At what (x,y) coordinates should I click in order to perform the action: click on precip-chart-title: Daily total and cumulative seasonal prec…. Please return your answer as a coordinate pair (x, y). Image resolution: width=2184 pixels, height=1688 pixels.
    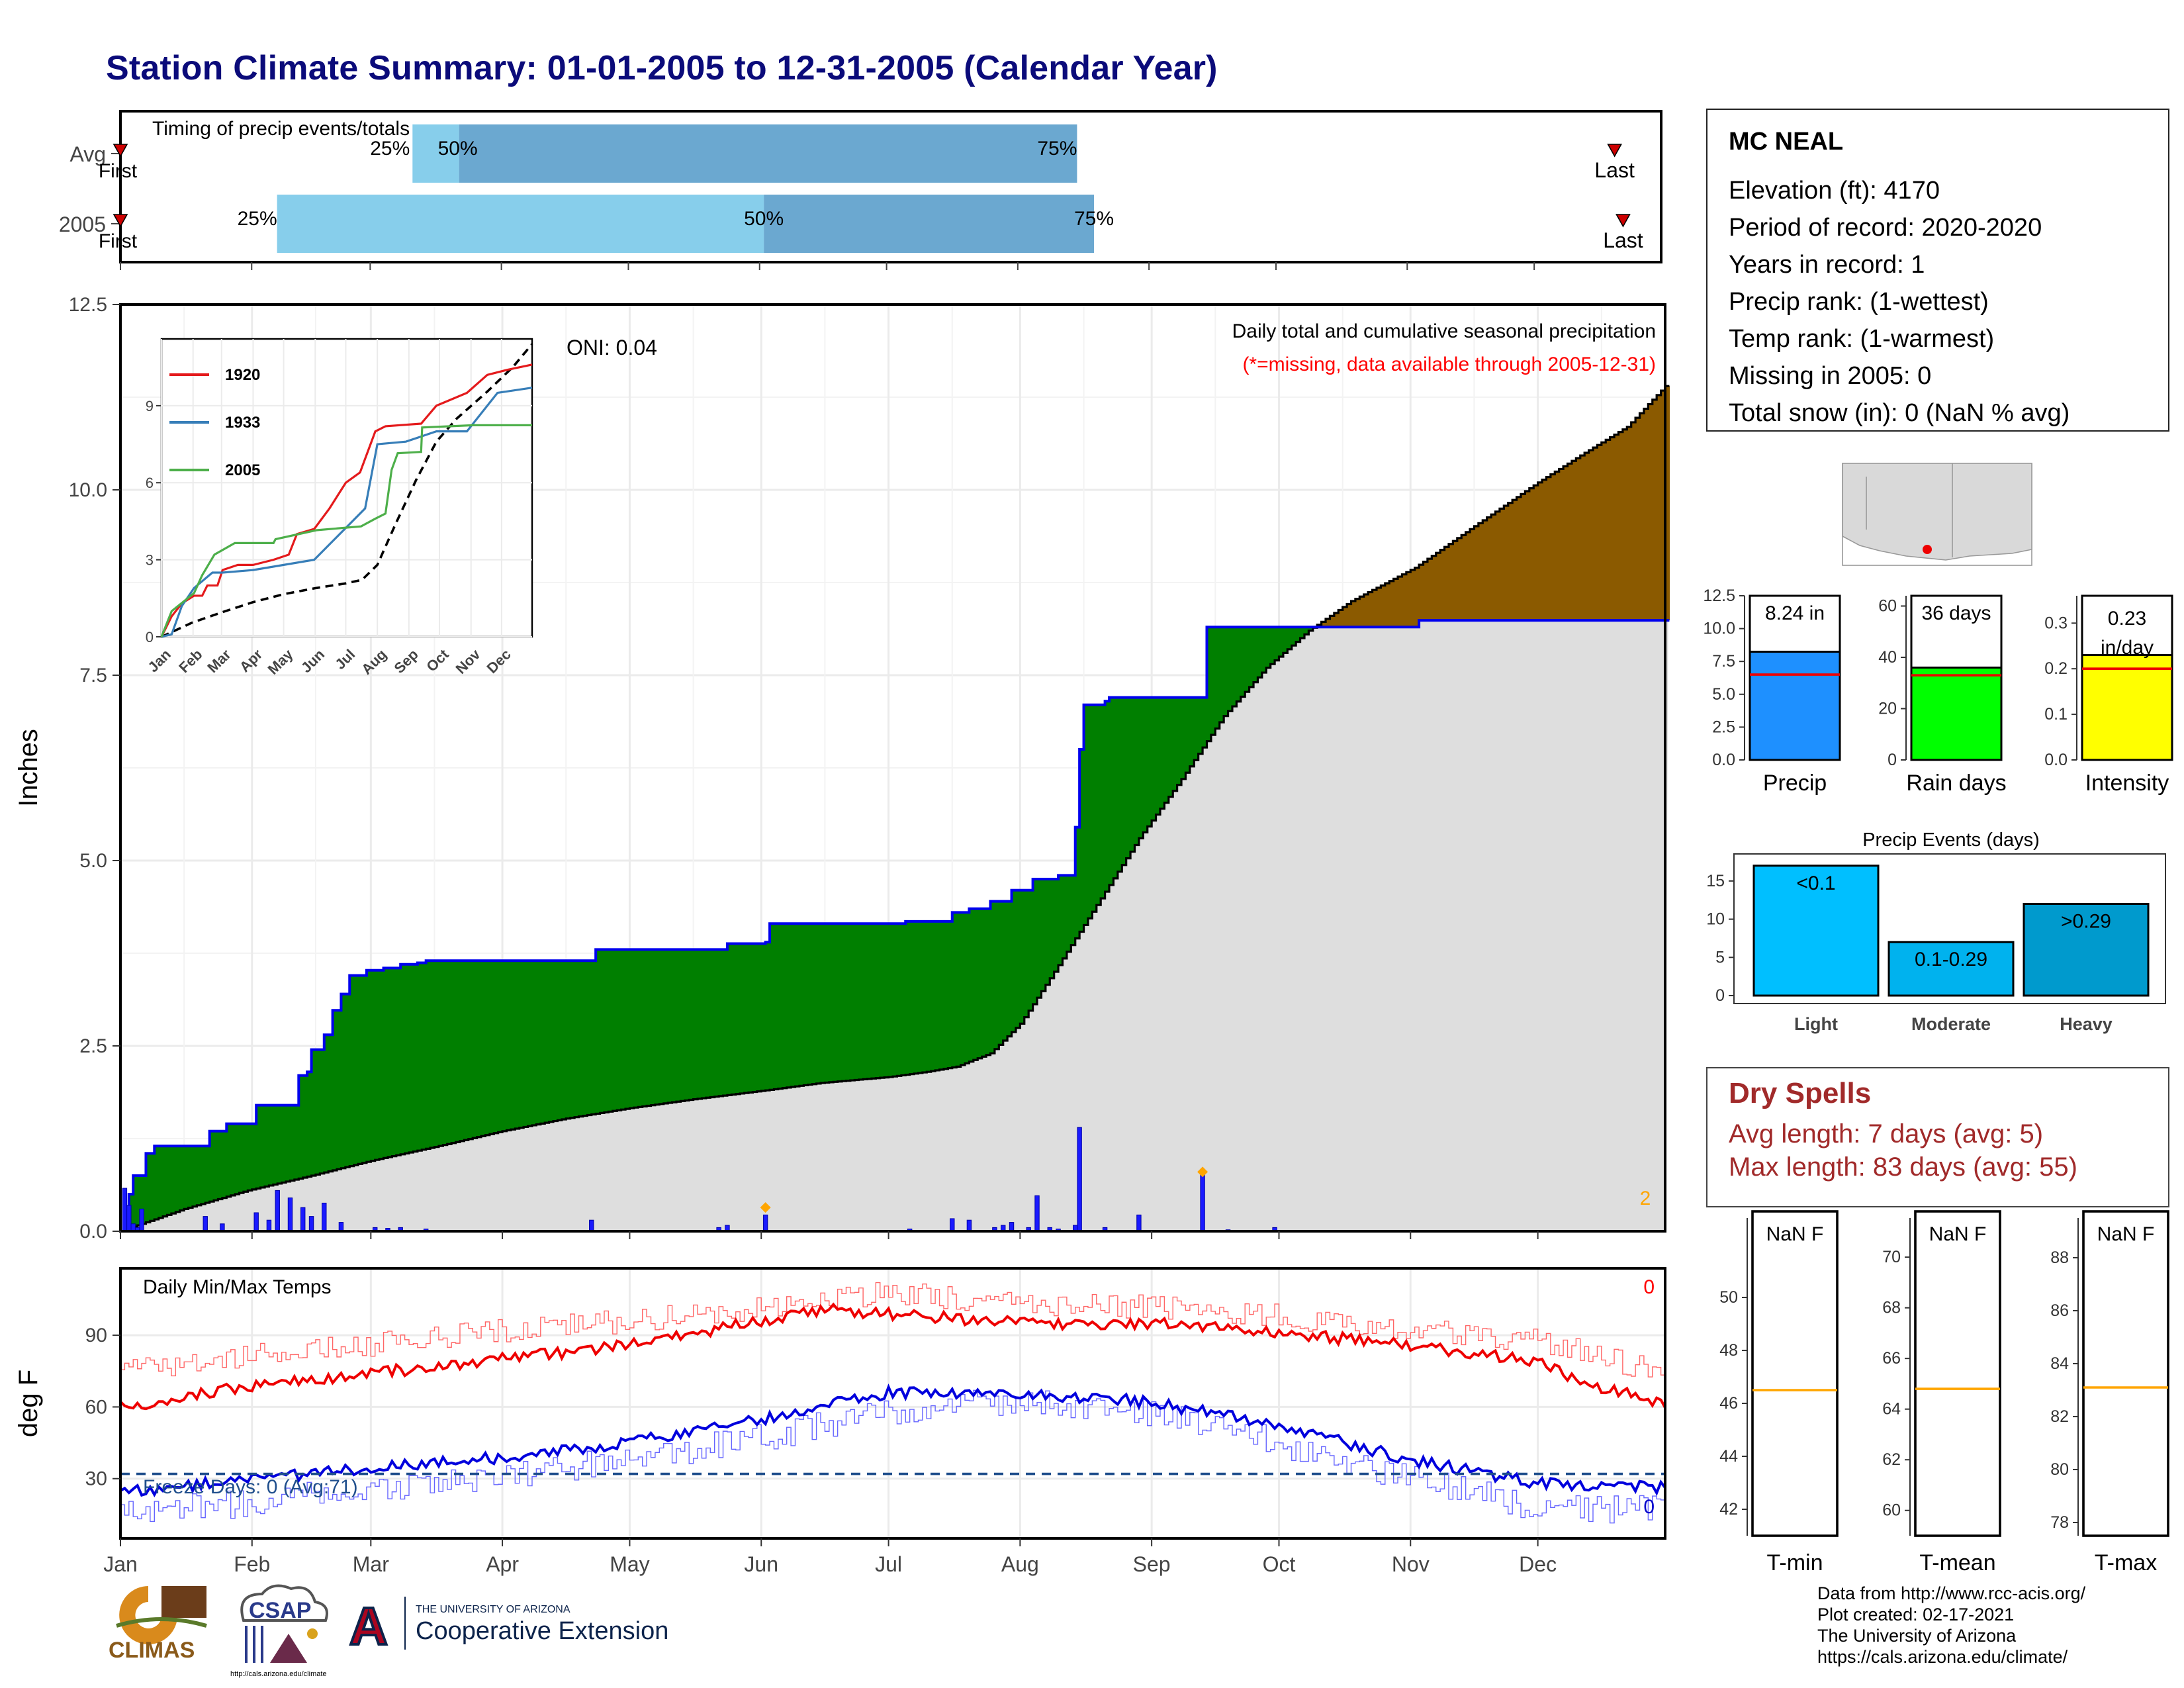
    Looking at the image, I should click on (1444, 331).